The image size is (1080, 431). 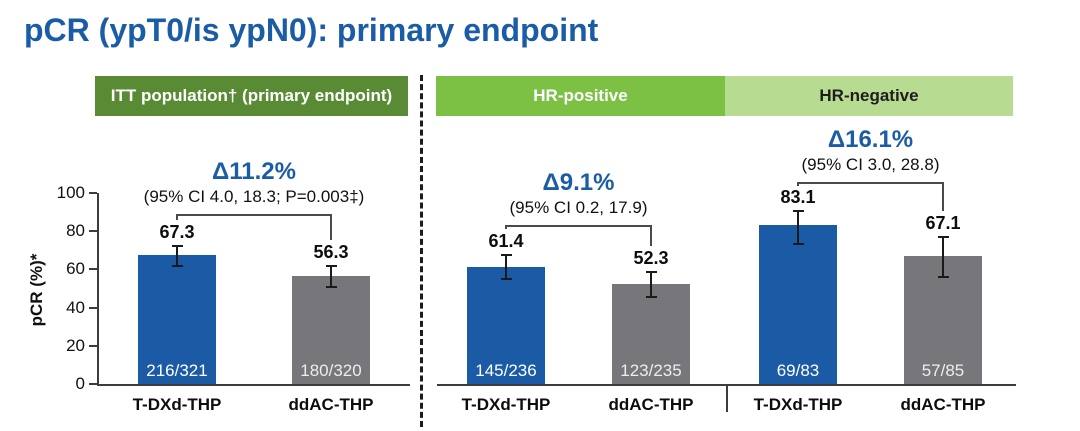 What do you see at coordinates (75, 231) in the screenshot?
I see `y-axis-tick-label: 80` at bounding box center [75, 231].